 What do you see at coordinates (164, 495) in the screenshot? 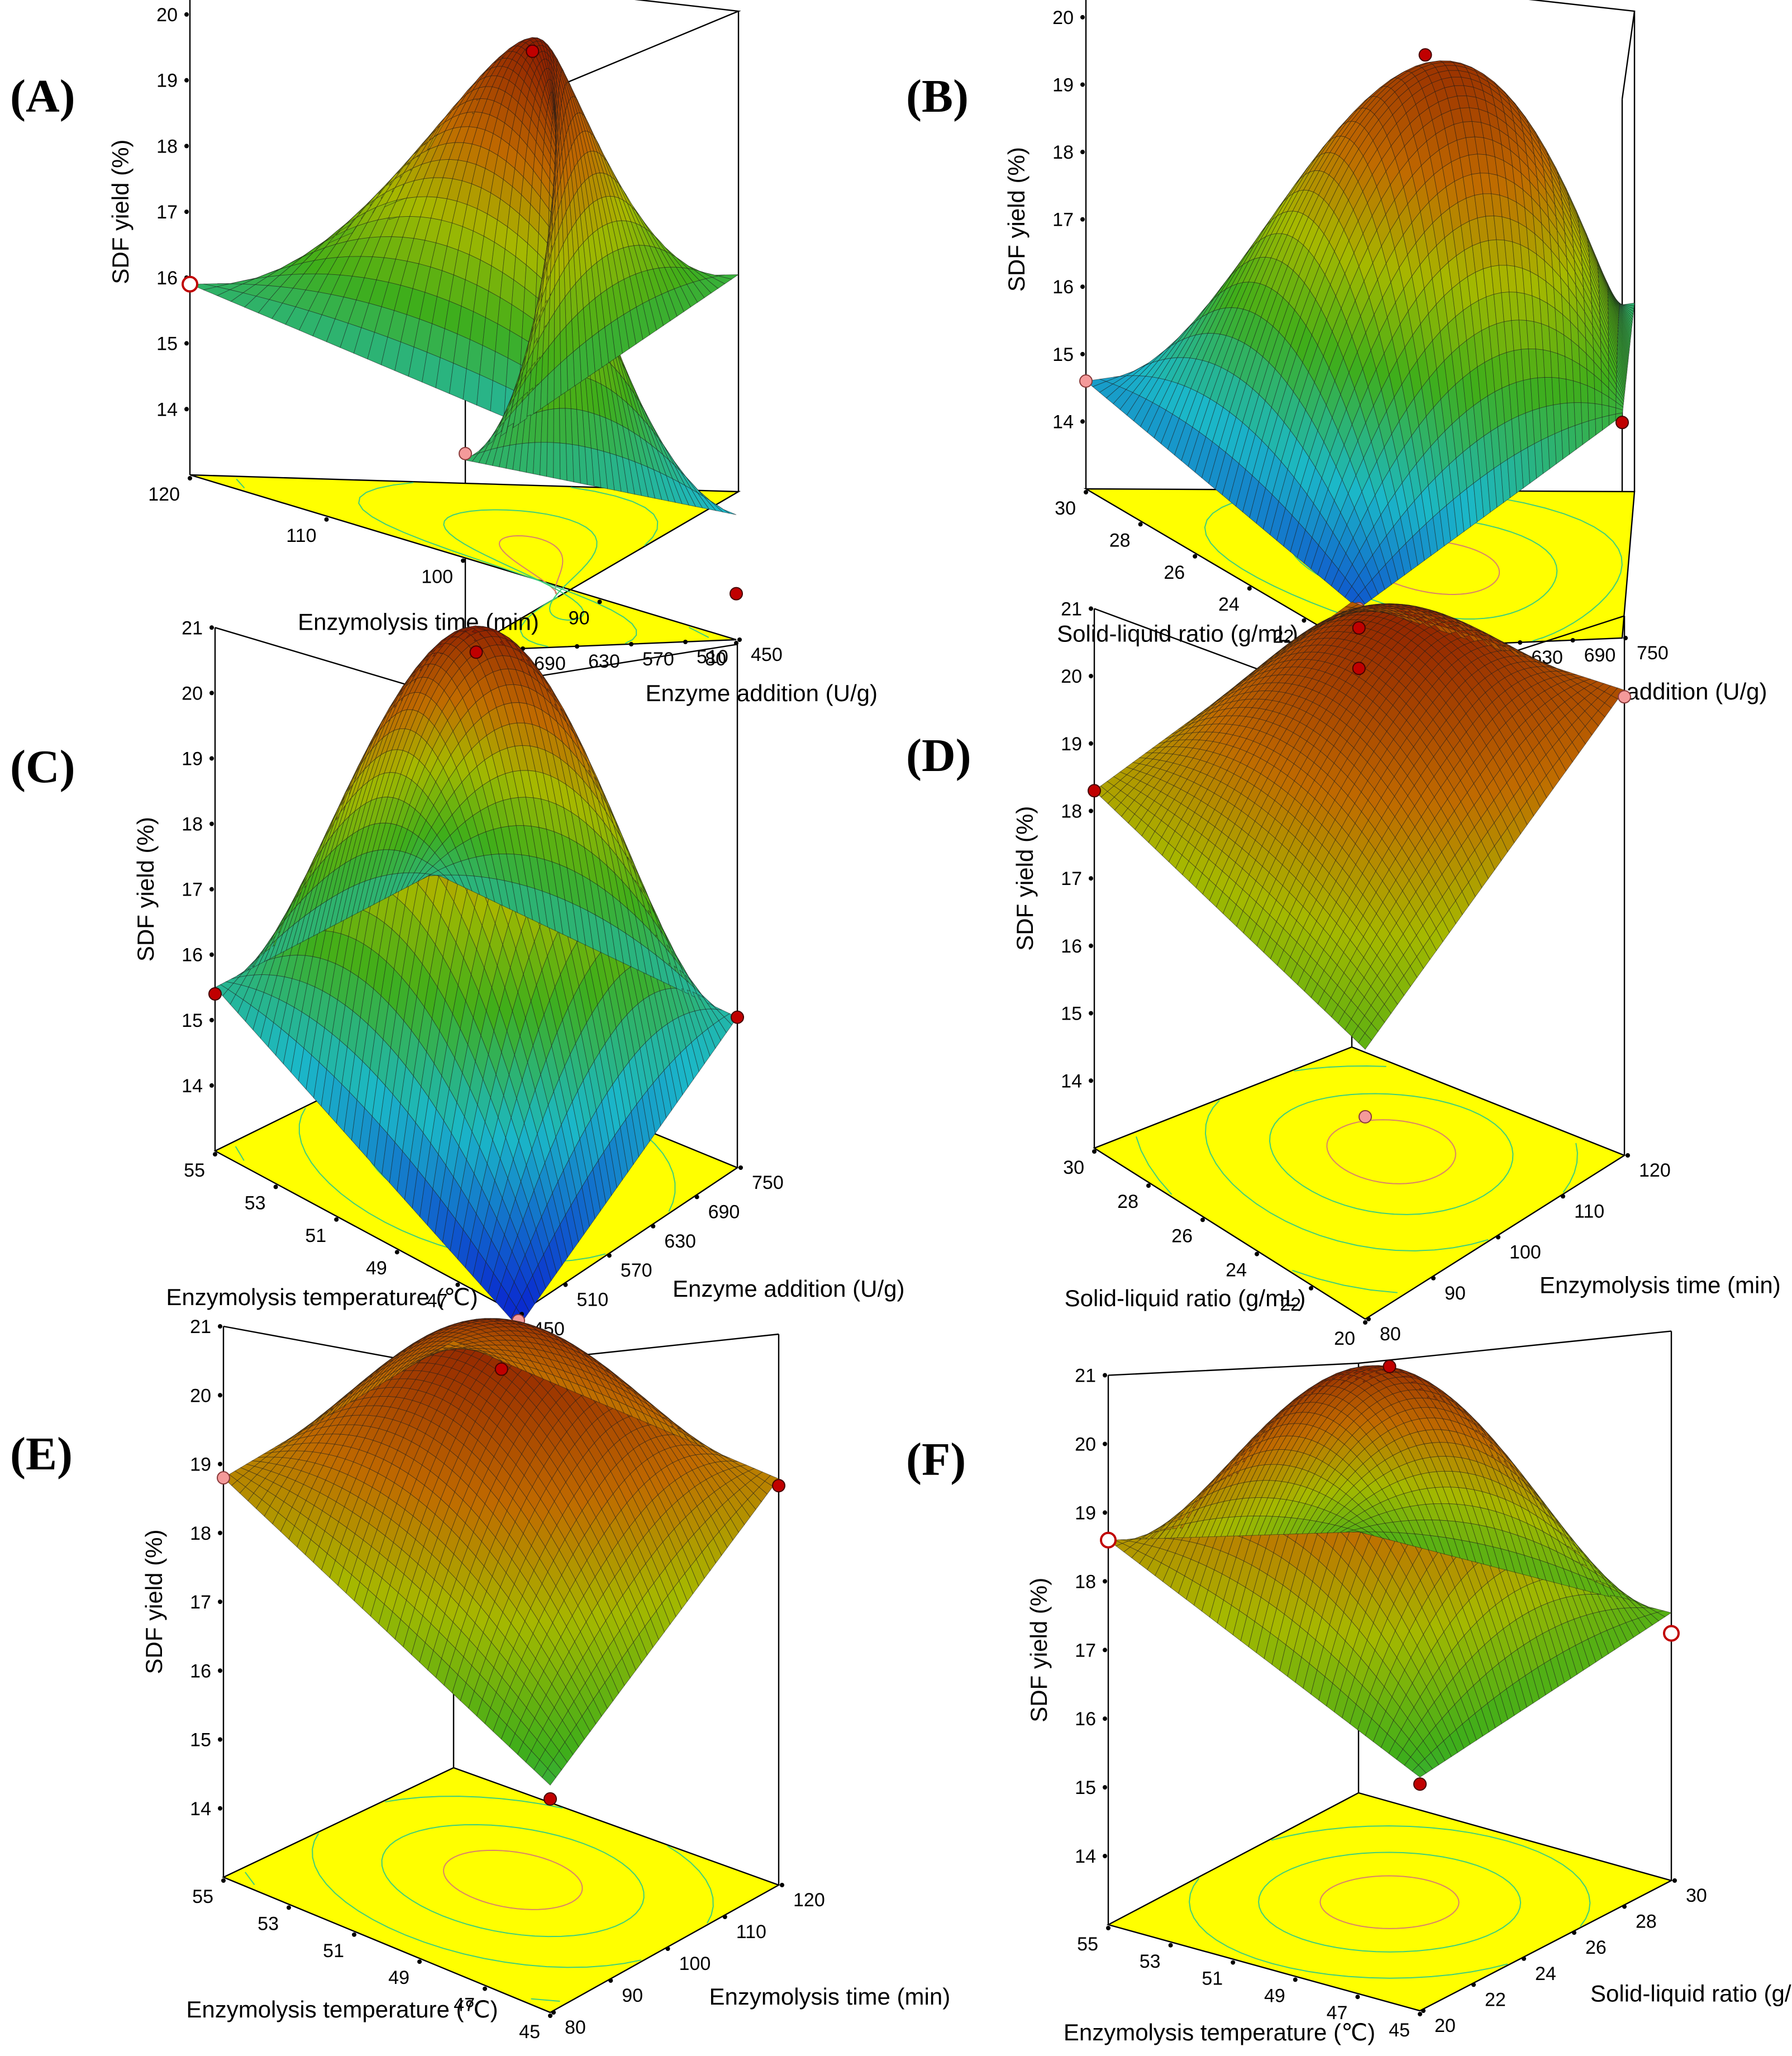
I see `x-tick-label: 120` at bounding box center [164, 495].